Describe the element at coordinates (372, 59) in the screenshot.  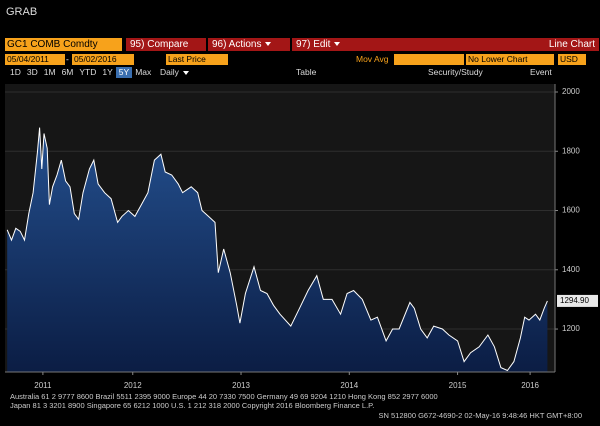
I see `study-label: Mov Avg` at that location.